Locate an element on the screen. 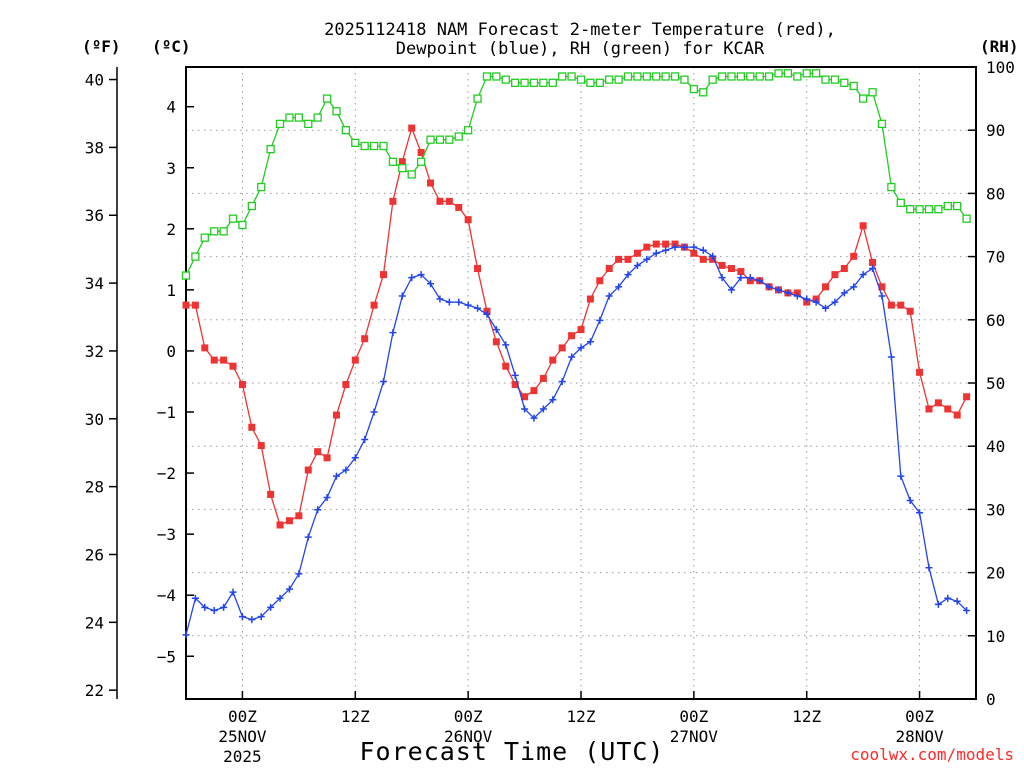 This screenshot has width=1024, height=768. fahrenheit-tick-label: 26 is located at coordinates (94, 554).